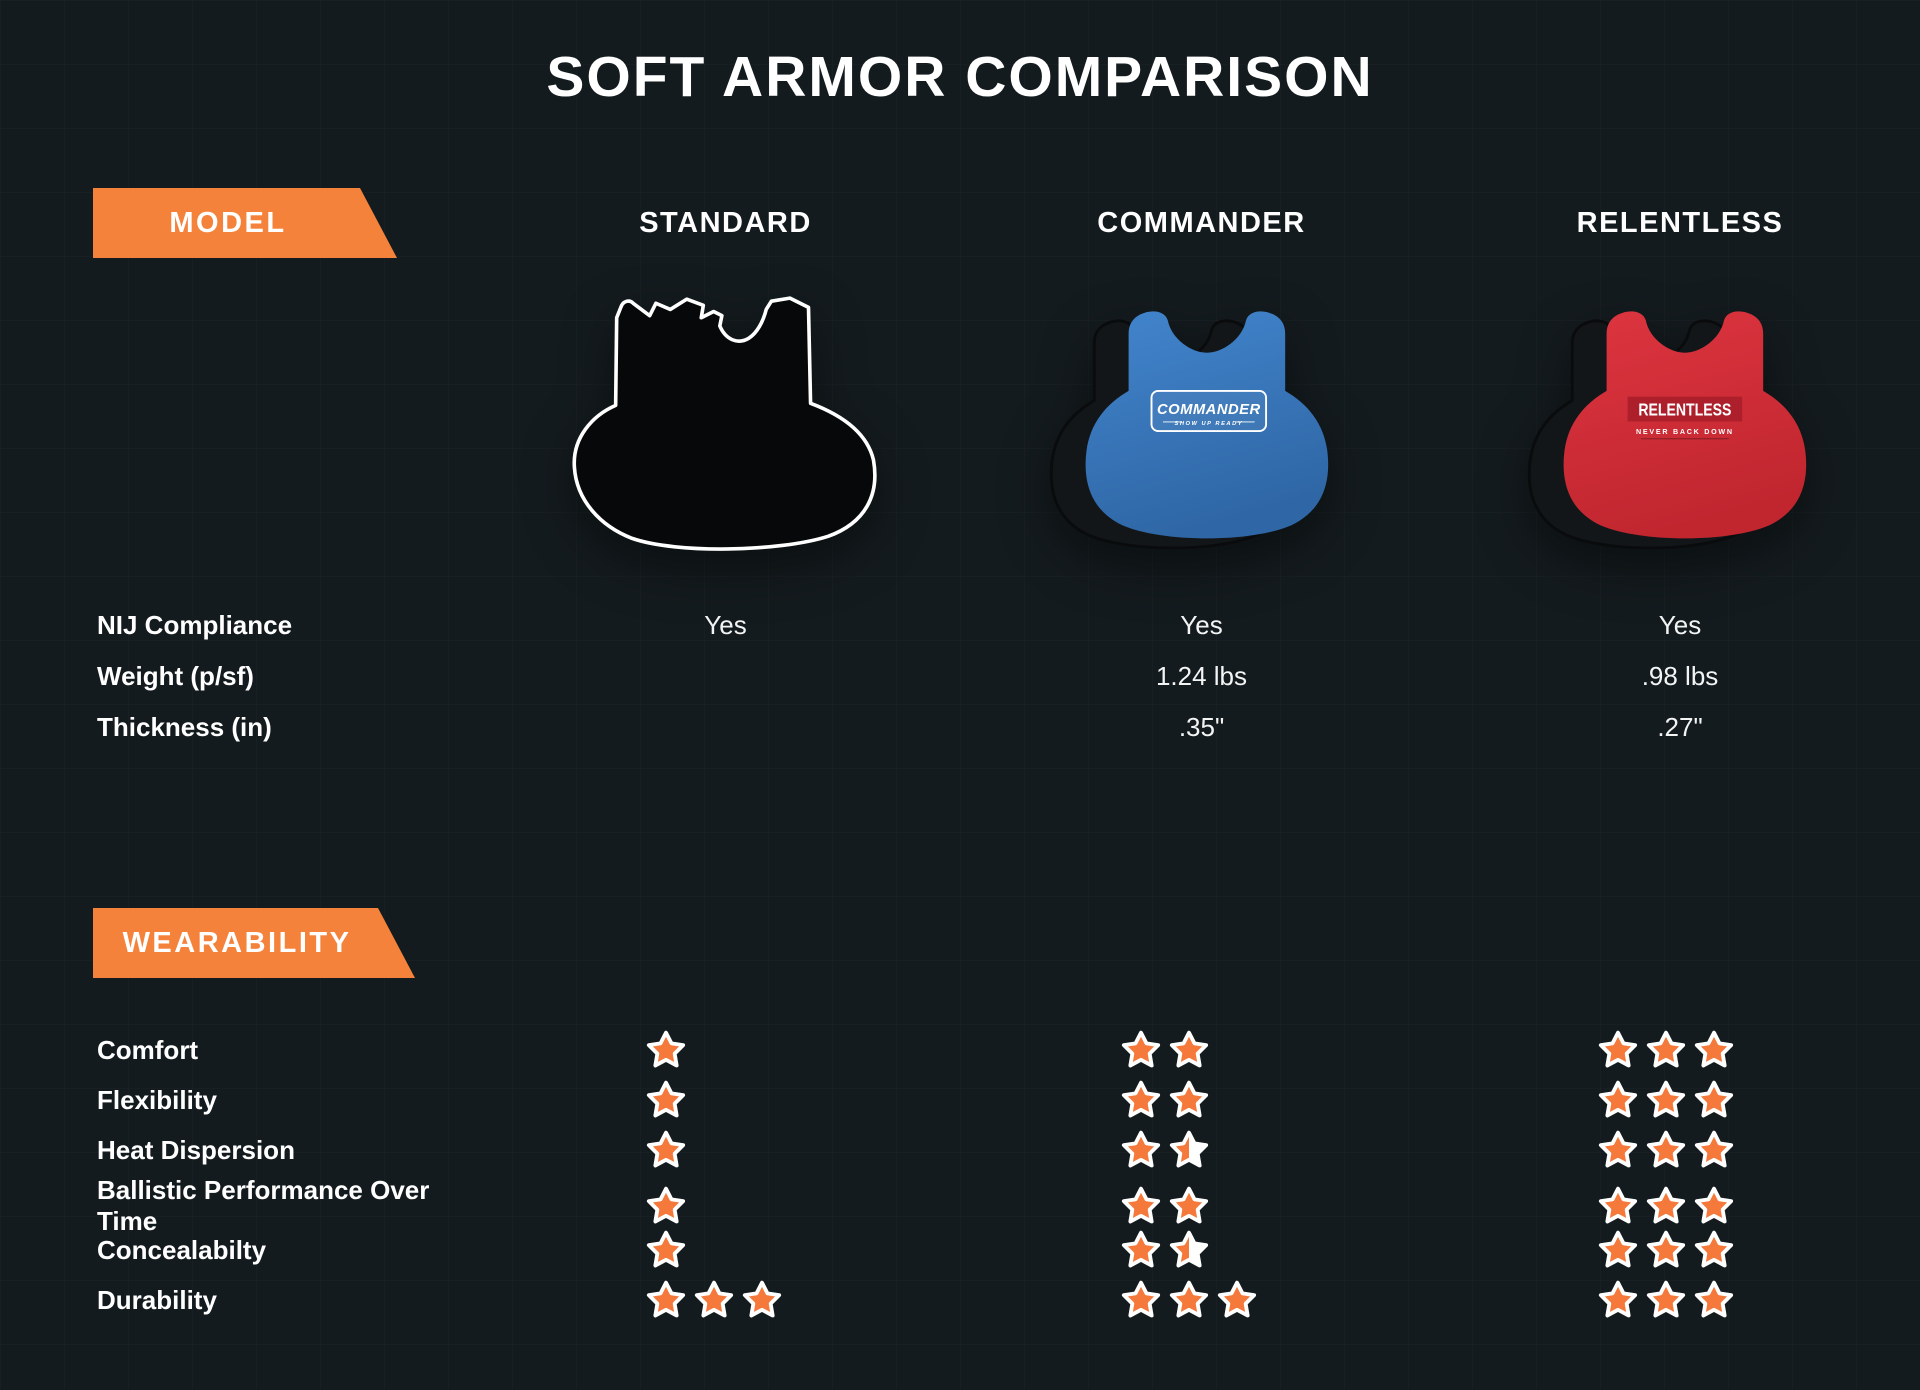 Image resolution: width=1920 pixels, height=1390 pixels. What do you see at coordinates (1201, 1050) in the screenshot?
I see `star-rating-comfort-commander` at bounding box center [1201, 1050].